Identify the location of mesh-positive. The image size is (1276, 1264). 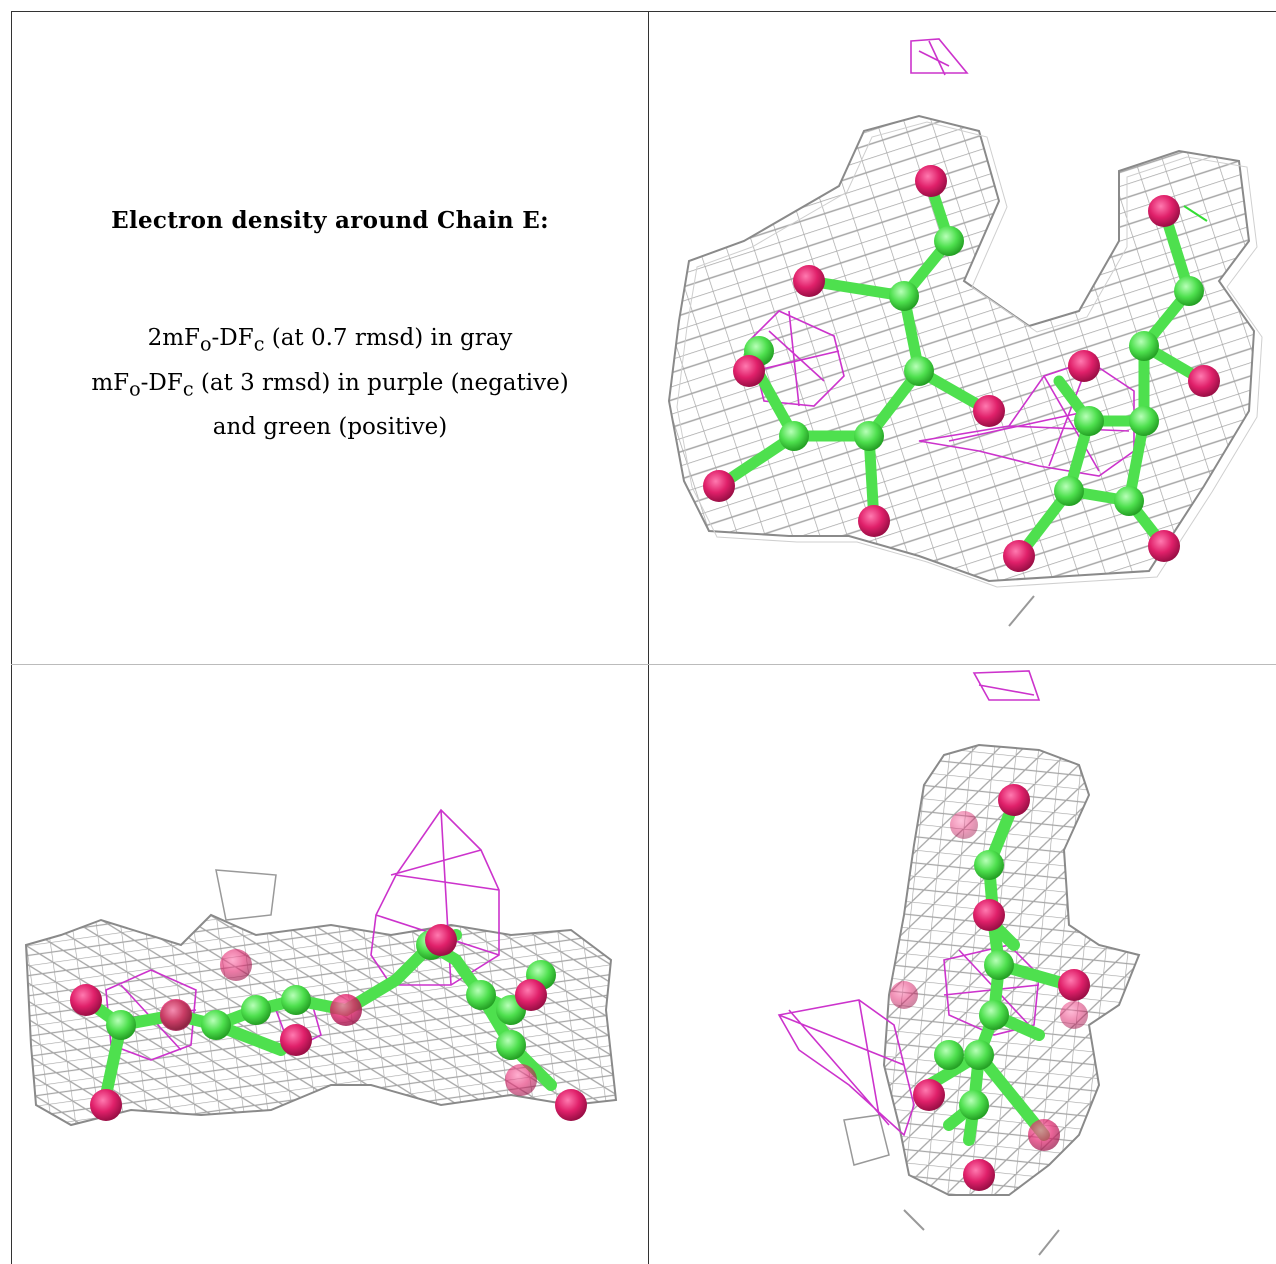
(1195, 213).